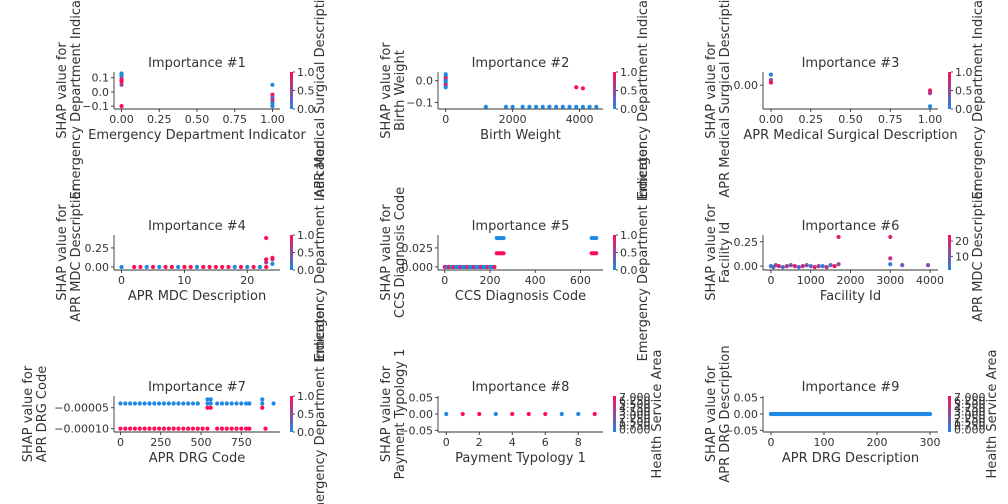 This screenshot has height=504, width=1008. I want to click on x-tick-label: 500, so click(201, 442).